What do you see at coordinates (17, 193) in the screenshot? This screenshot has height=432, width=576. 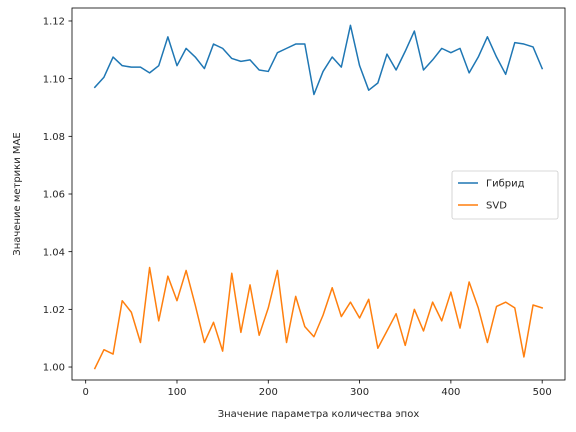 I see `y-axis-label: Значение метрики MAE` at bounding box center [17, 193].